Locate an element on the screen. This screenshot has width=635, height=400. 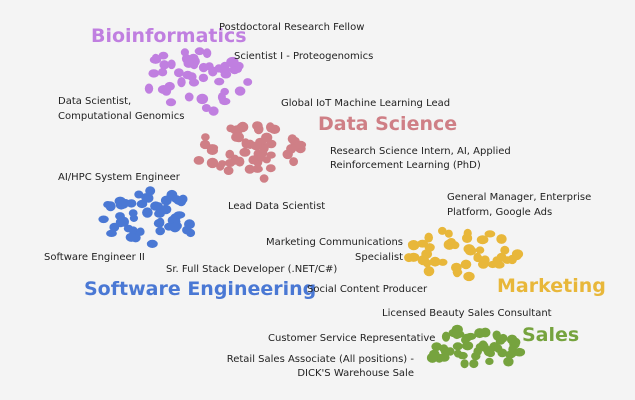
job-label-ai-hpc-system-engineer: AI/HPC System Engineer is located at coordinates (119, 177).